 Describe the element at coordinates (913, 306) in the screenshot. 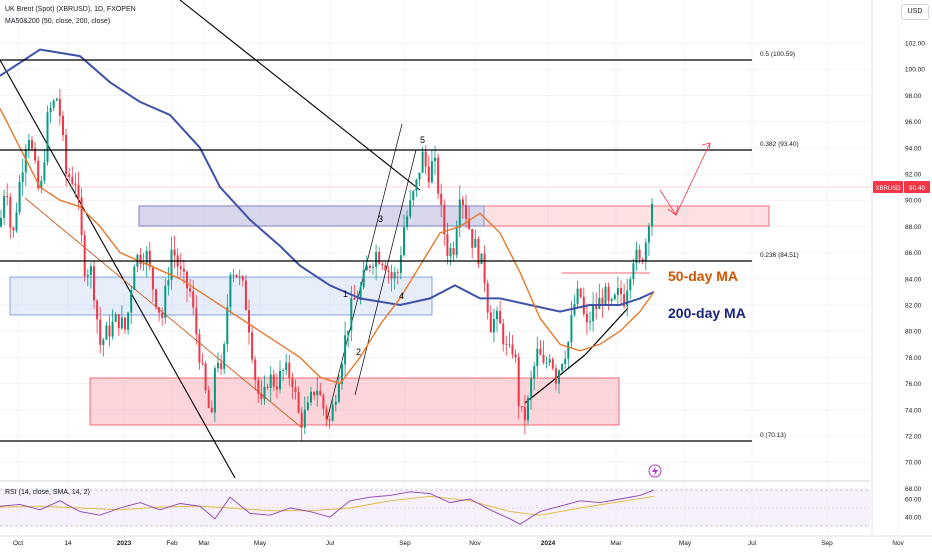

I see `price-tick-label: 82.00` at that location.